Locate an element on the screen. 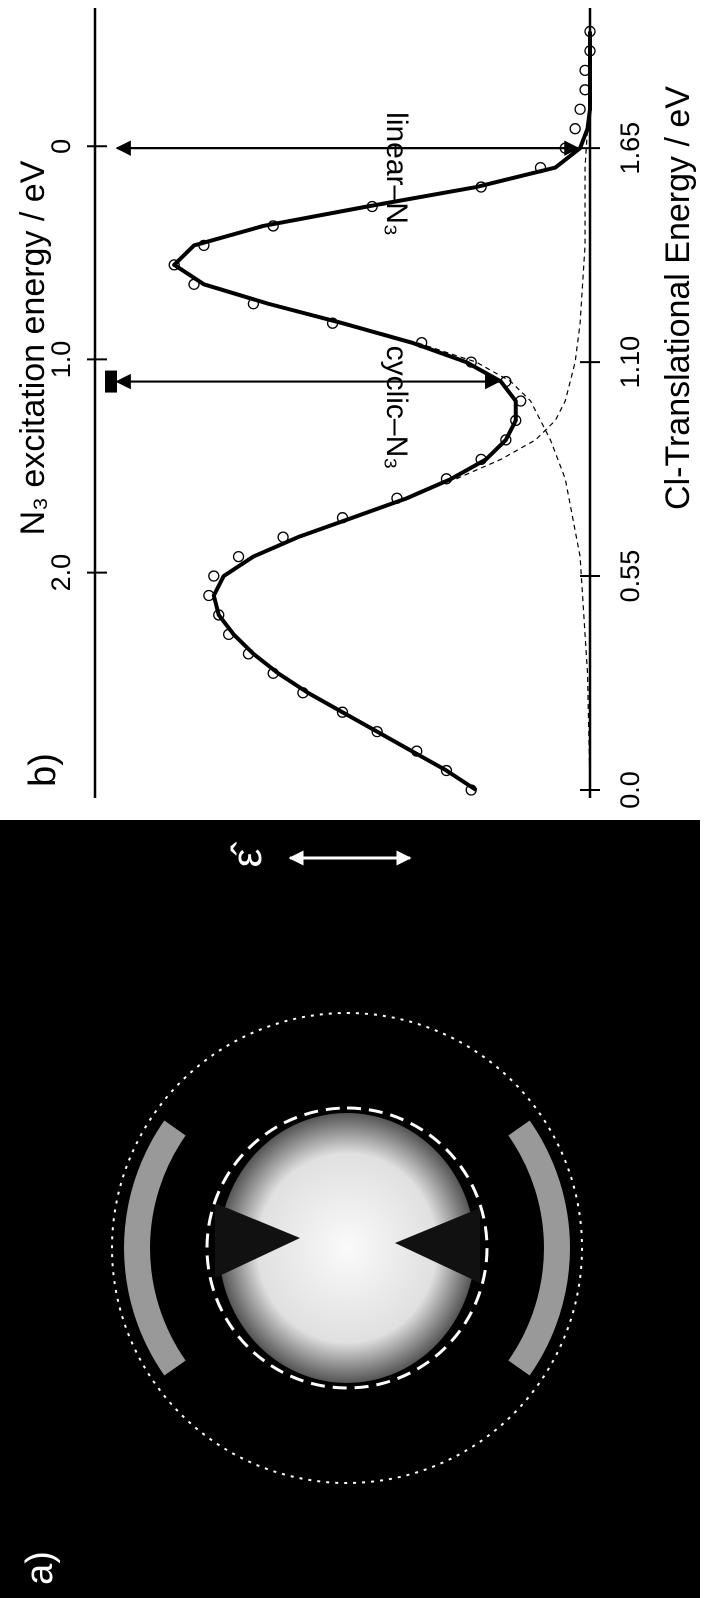  x-axis-title: Cl-Translational Energy / eV is located at coordinates (678, 298).